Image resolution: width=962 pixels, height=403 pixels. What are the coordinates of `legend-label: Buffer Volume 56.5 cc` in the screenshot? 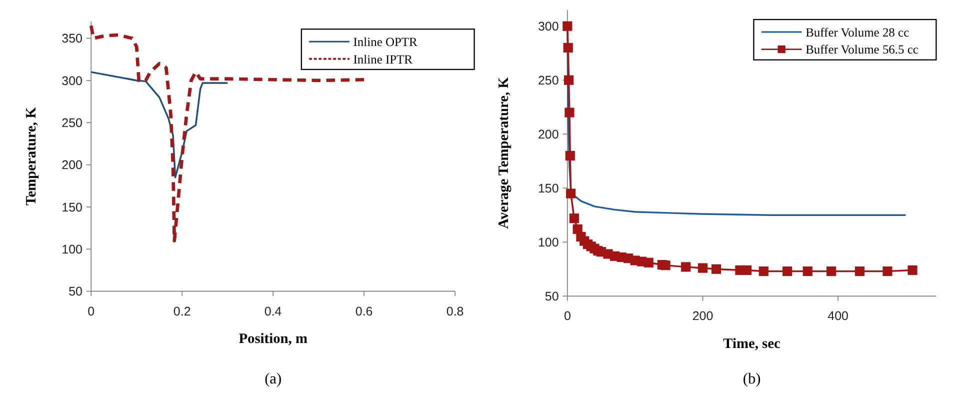 It's located at (862, 49).